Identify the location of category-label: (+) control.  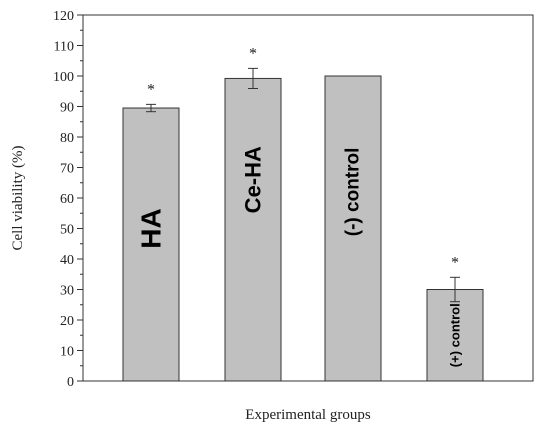
(455, 335).